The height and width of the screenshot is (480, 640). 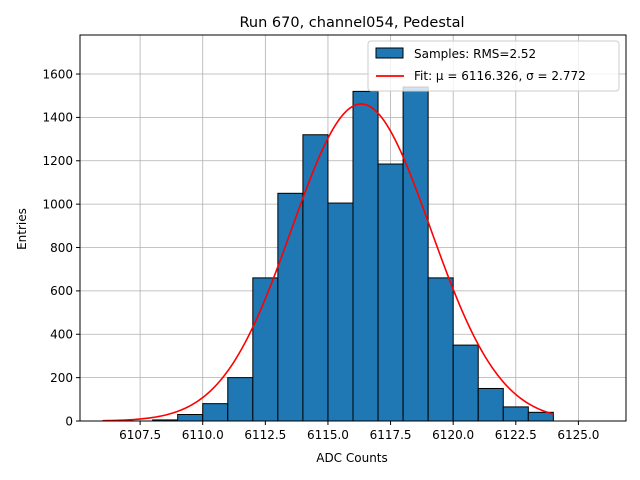 What do you see at coordinates (352, 458) in the screenshot?
I see `x-axis-label: ADC Counts` at bounding box center [352, 458].